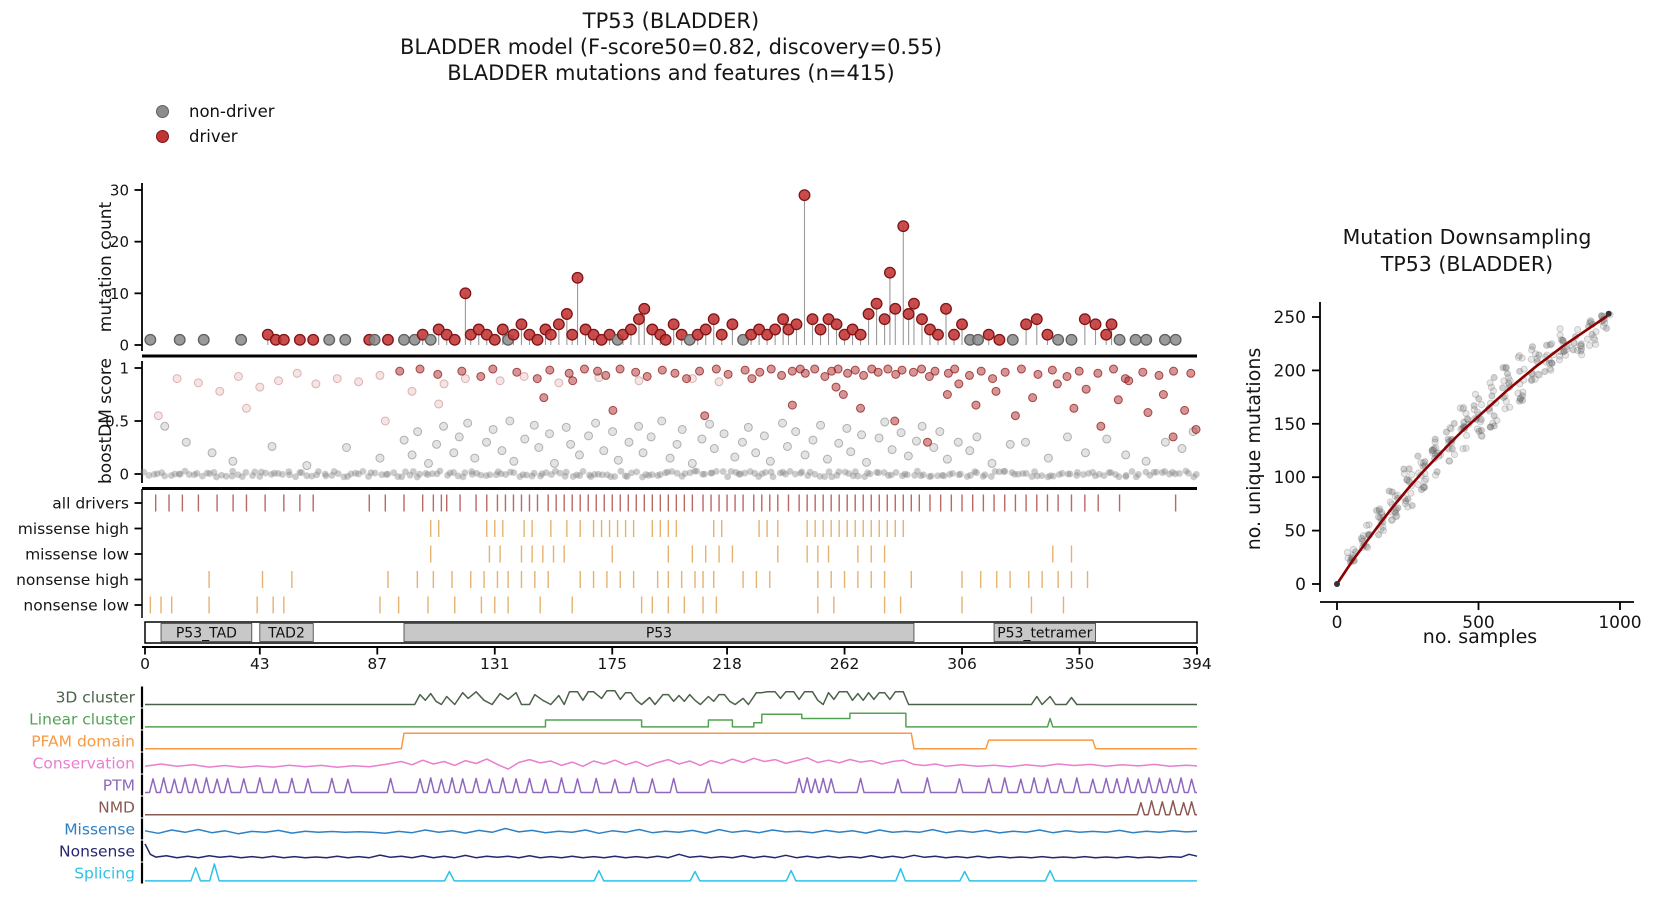  Describe the element at coordinates (1290, 425) in the screenshot. I see `downsampling-y-tick-label: 150` at that location.